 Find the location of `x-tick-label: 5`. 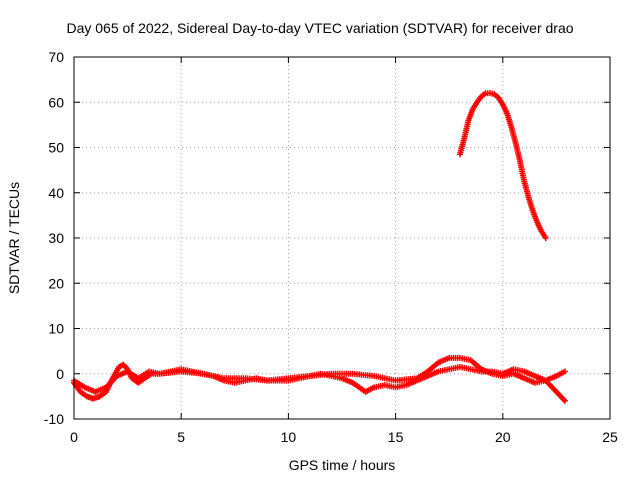

x-tick-label: 5 is located at coordinates (181, 437).